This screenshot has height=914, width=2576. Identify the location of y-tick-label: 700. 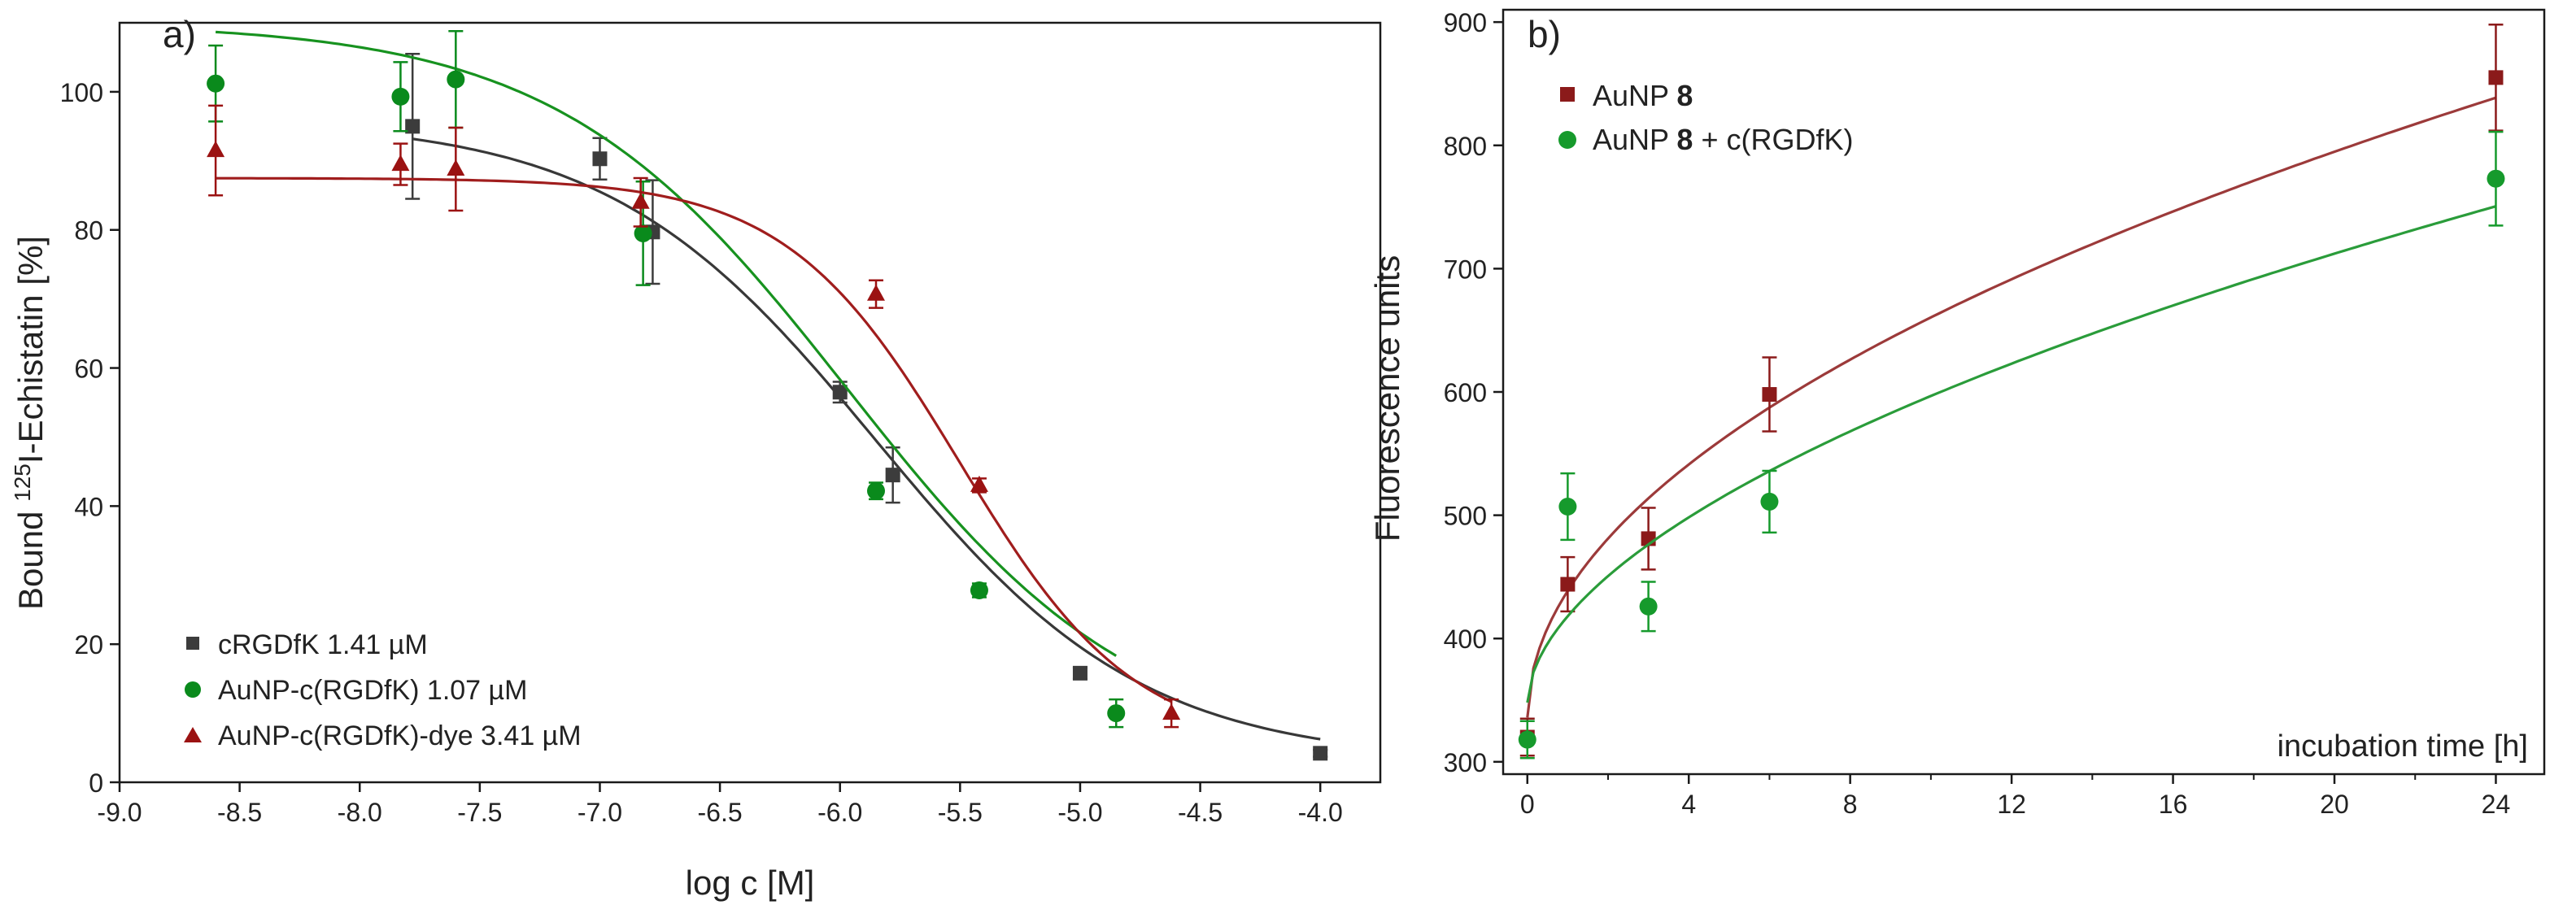
(1465, 270).